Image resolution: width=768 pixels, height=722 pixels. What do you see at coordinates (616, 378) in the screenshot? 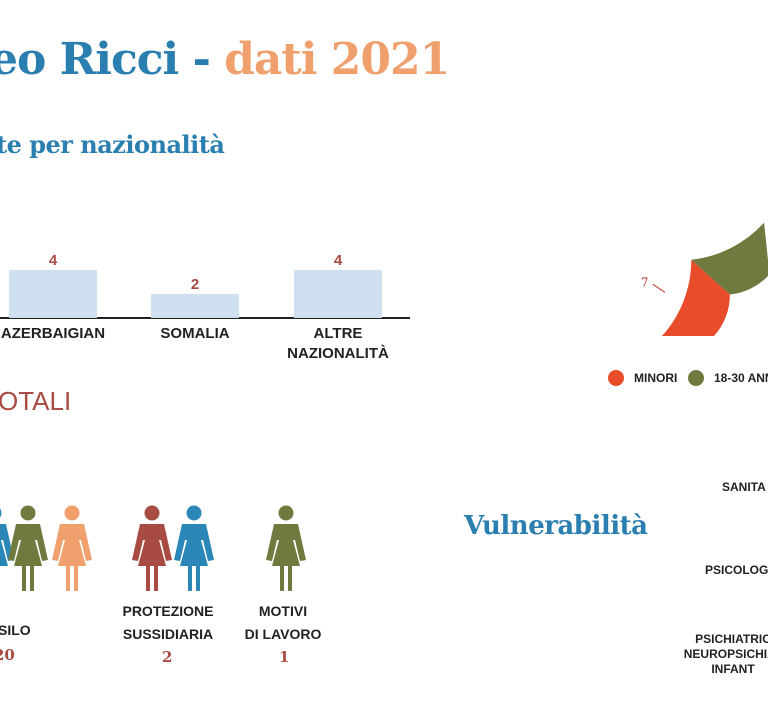
I see `legend-swatch-minori` at bounding box center [616, 378].